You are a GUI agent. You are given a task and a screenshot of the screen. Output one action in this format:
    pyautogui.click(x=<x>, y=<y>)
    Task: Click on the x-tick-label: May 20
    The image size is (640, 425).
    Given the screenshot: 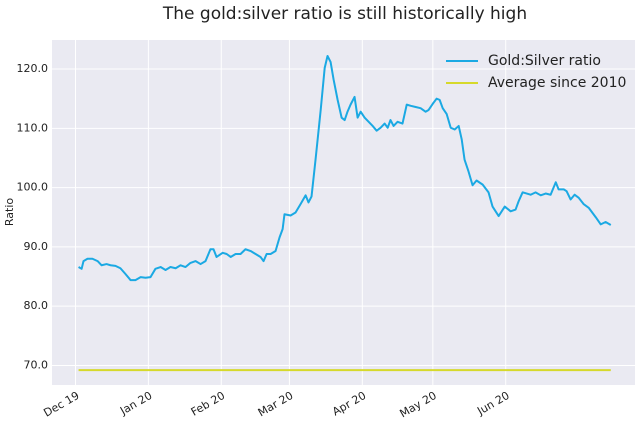 What is the action you would take?
    pyautogui.click(x=417, y=404)
    